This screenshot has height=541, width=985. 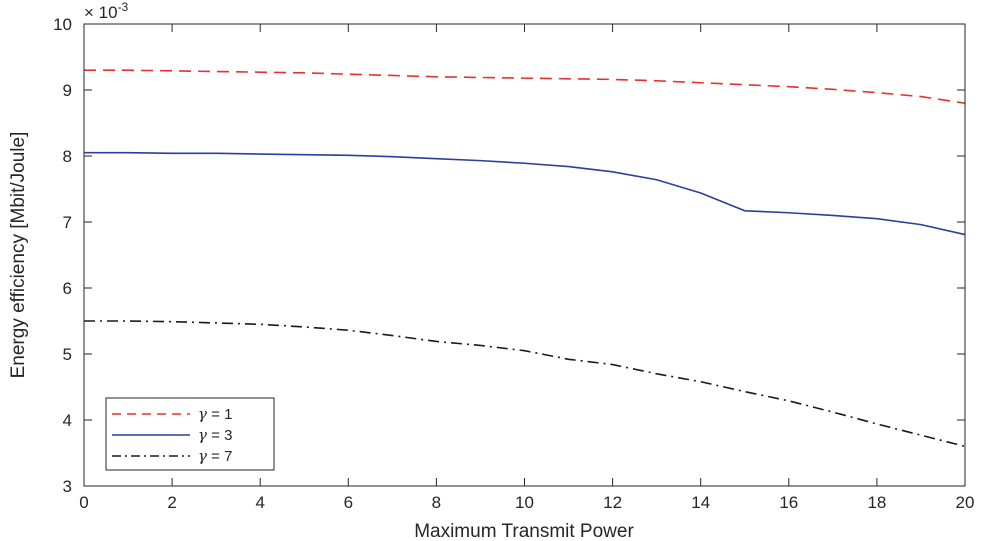 I want to click on legend-symbol-1: γ, so click(x=202, y=414).